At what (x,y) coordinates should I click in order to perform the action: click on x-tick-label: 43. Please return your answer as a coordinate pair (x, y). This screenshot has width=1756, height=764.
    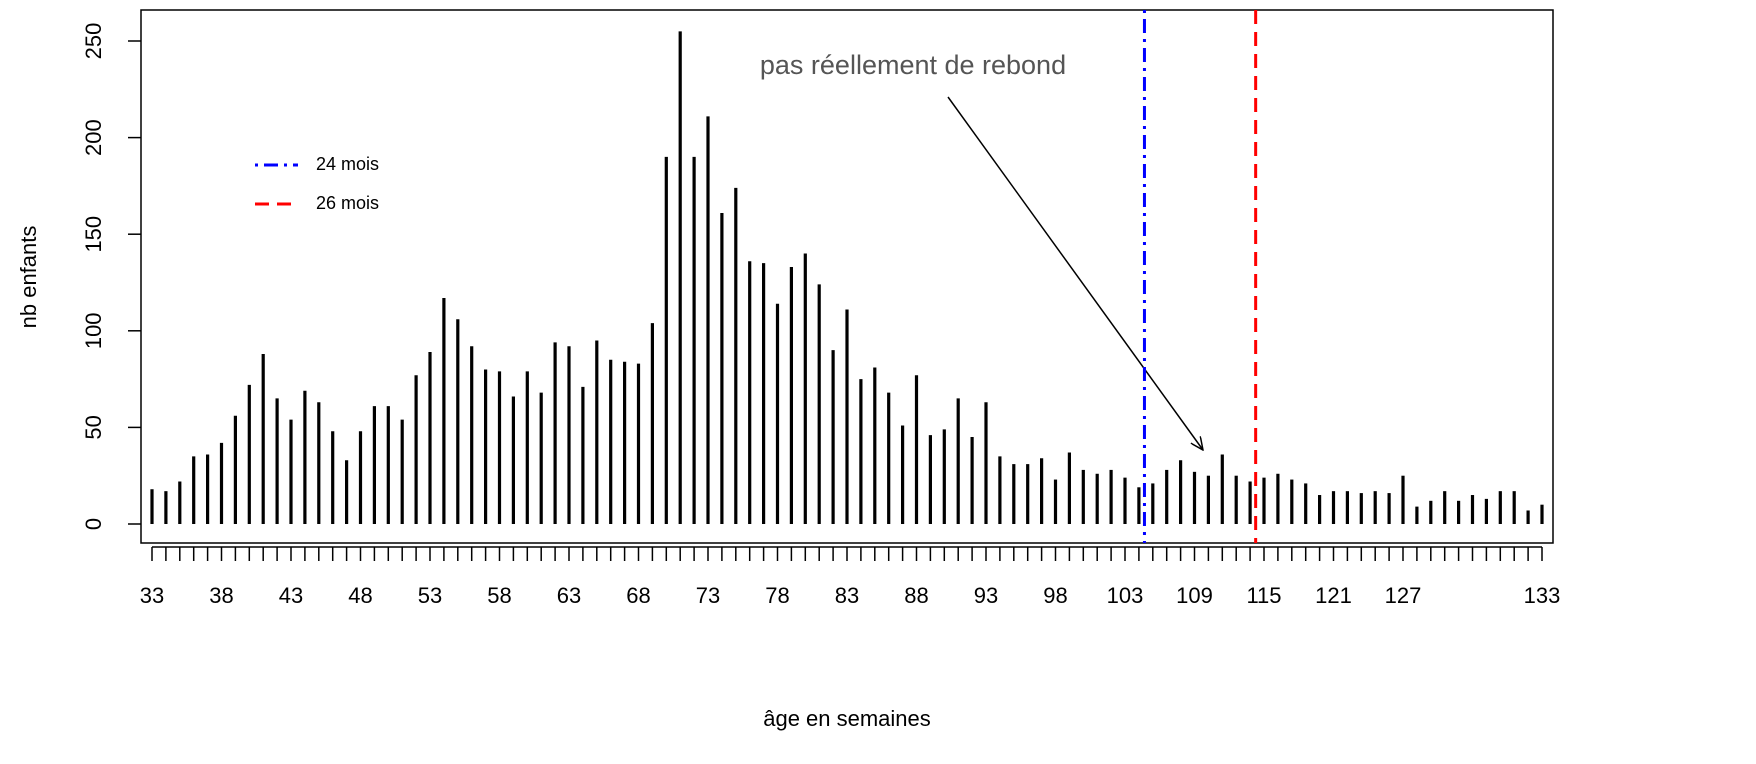
    Looking at the image, I should click on (291, 595).